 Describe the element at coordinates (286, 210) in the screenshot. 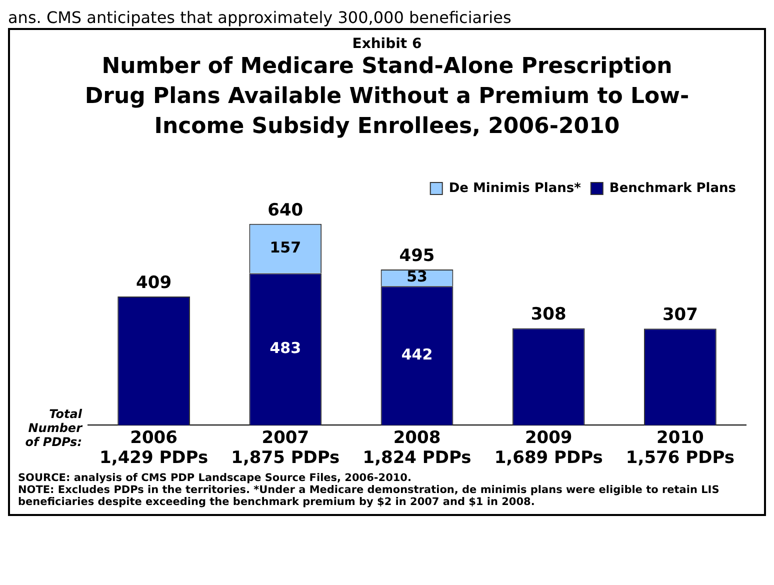

I see `total-label: 640` at that location.